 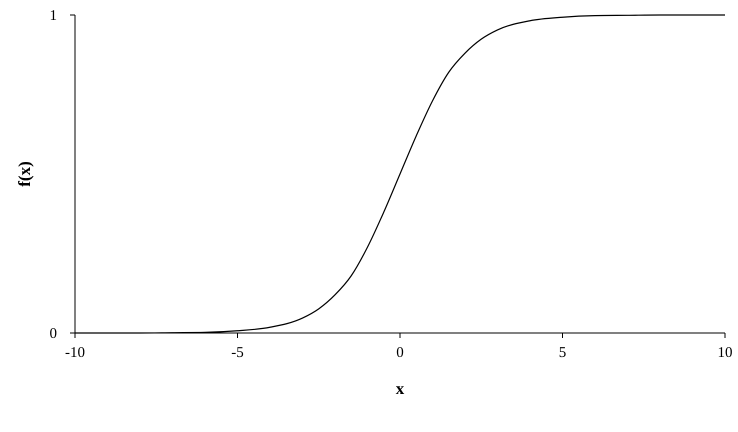 What do you see at coordinates (400, 353) in the screenshot?
I see `x-tick-label: 0` at bounding box center [400, 353].